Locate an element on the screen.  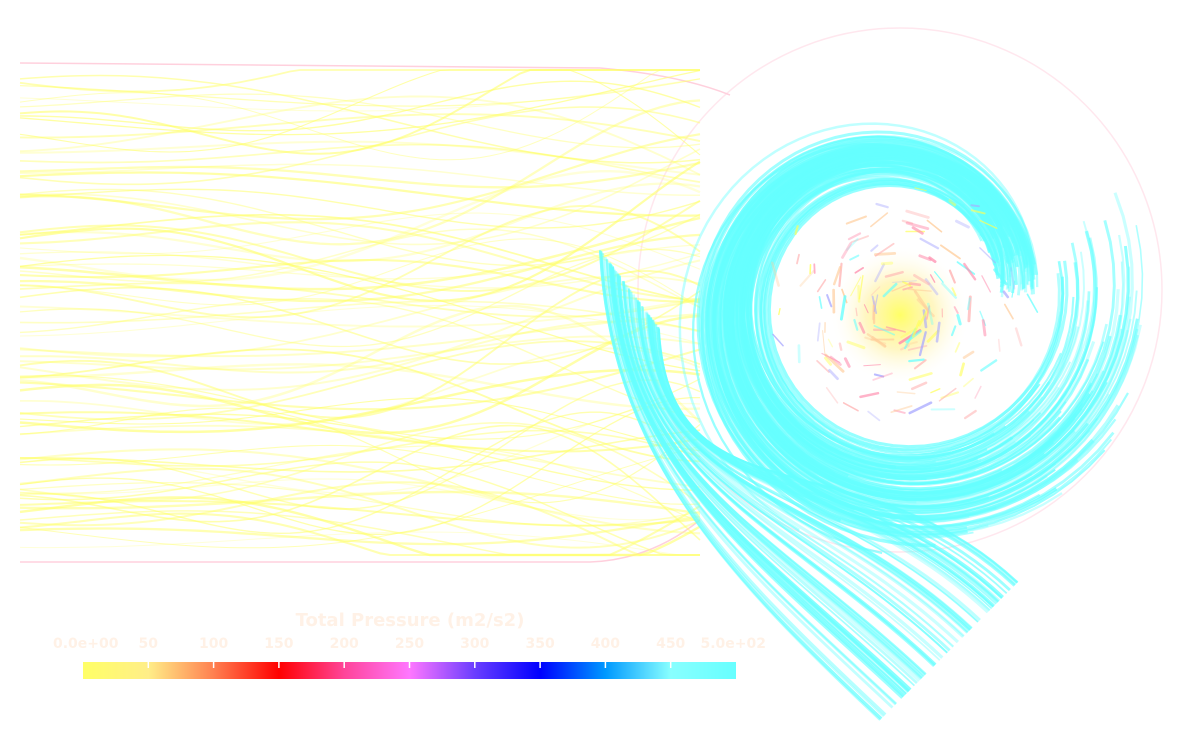
impeller-region is located at coordinates (904, 304).